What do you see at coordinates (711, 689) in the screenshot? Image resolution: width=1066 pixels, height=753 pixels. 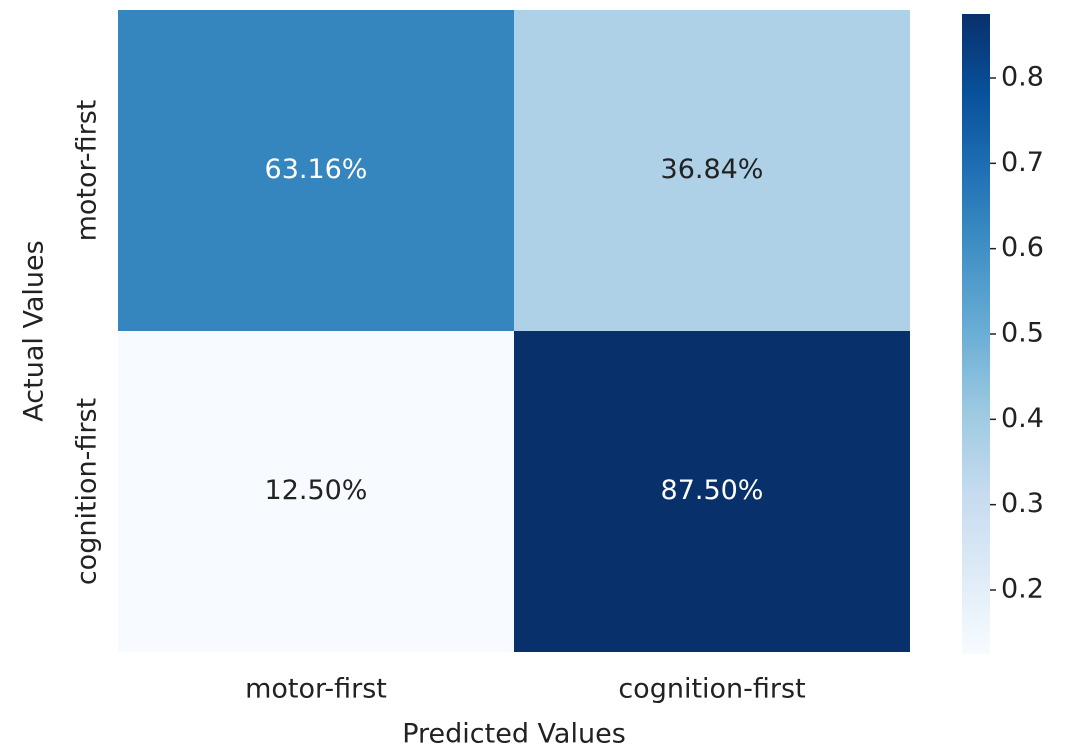 I see `x-tick-label: cognition-first` at bounding box center [711, 689].